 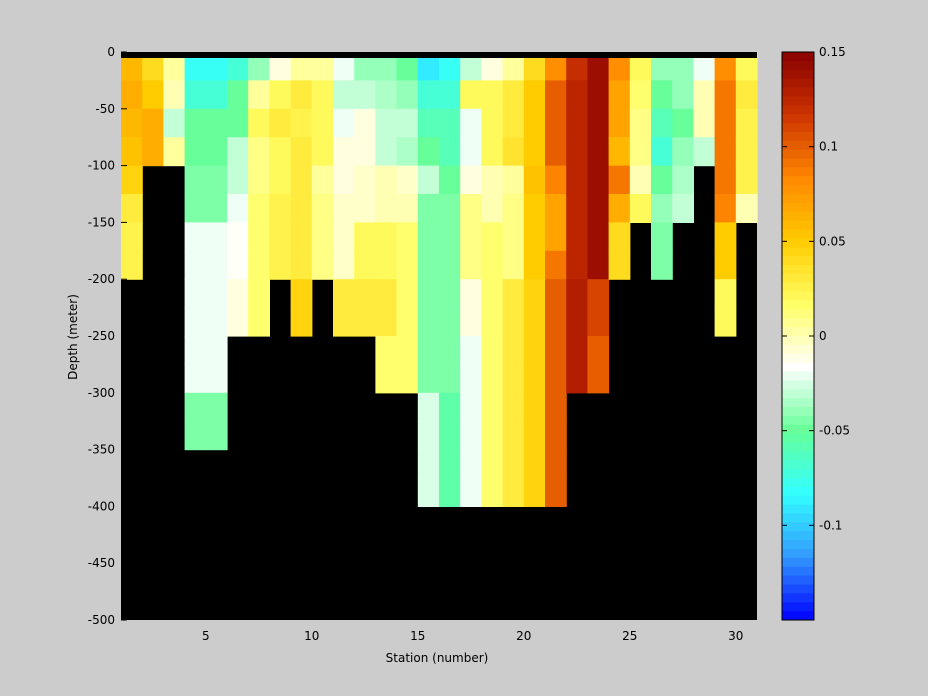 What do you see at coordinates (823, 336) in the screenshot?
I see `colorbar-tick-label: 0` at bounding box center [823, 336].